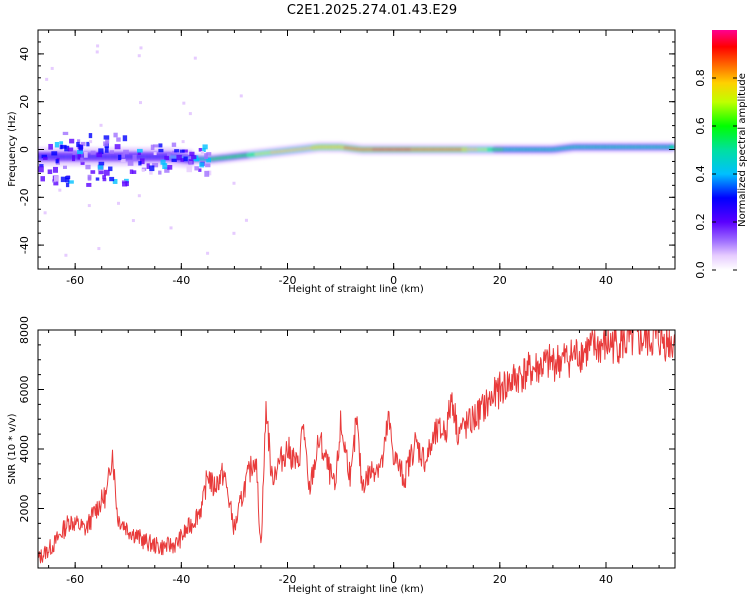  Describe the element at coordinates (12, 448) in the screenshot. I see `snr-ylabel: SNR (10 * v/v)` at that location.